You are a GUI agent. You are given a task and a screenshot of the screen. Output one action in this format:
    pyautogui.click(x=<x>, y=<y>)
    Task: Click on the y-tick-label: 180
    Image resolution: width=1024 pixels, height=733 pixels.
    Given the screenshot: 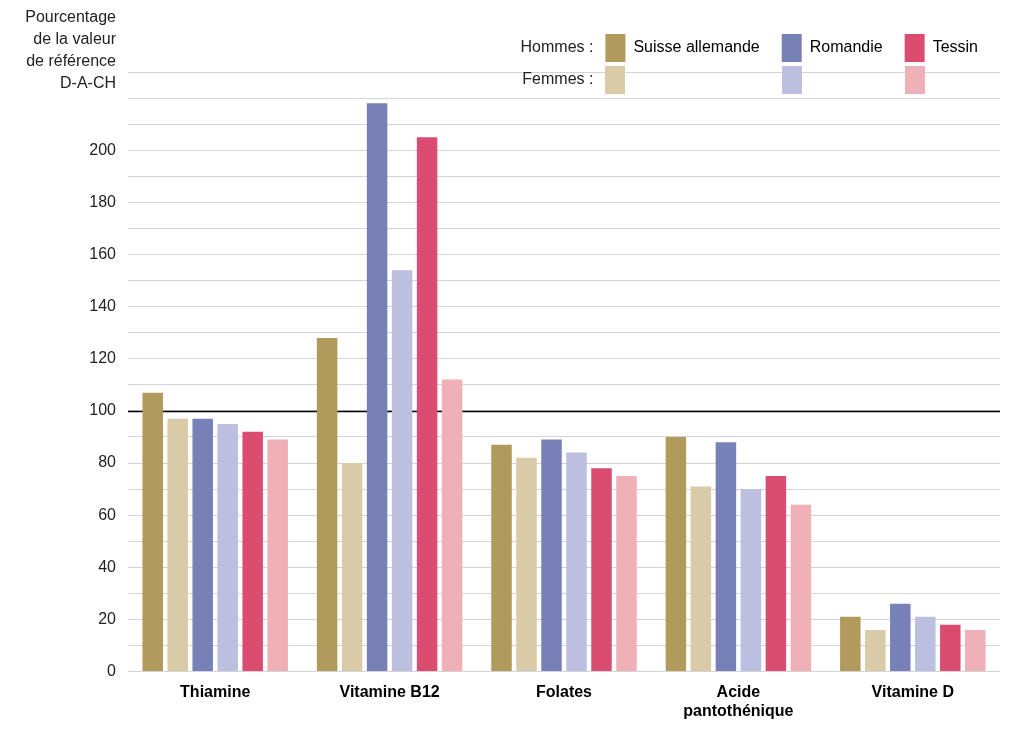 What is the action you would take?
    pyautogui.click(x=103, y=201)
    